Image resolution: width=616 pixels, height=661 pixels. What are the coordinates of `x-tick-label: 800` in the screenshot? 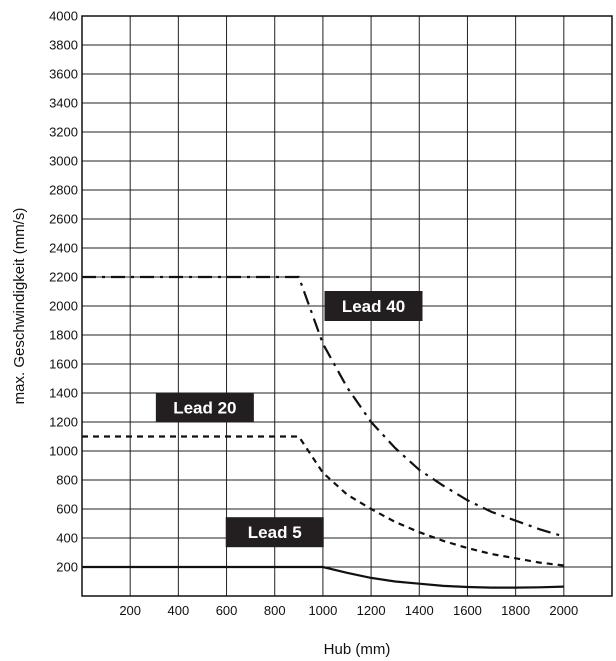 It's located at (275, 610).